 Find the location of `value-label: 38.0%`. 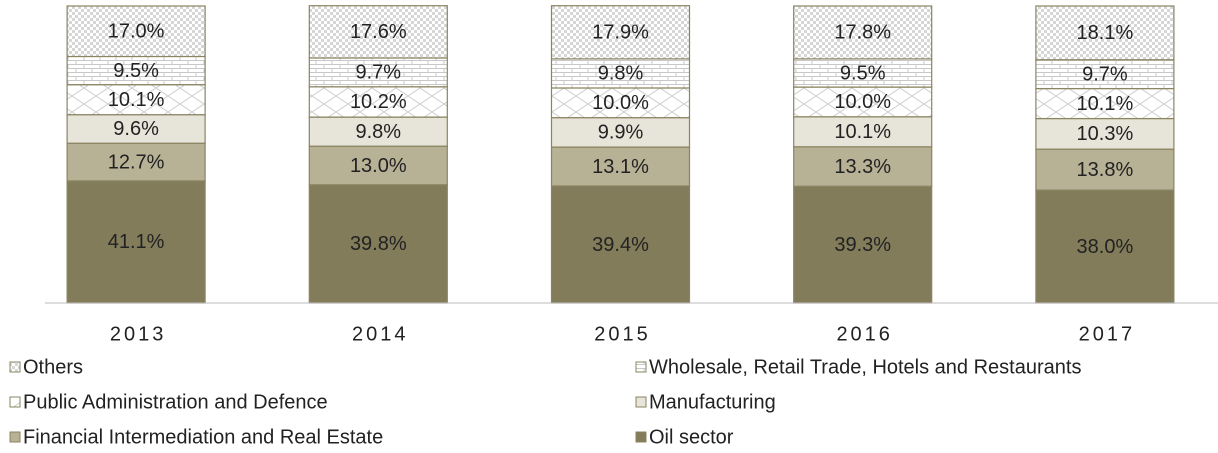

value-label: 38.0% is located at coordinates (1105, 247).